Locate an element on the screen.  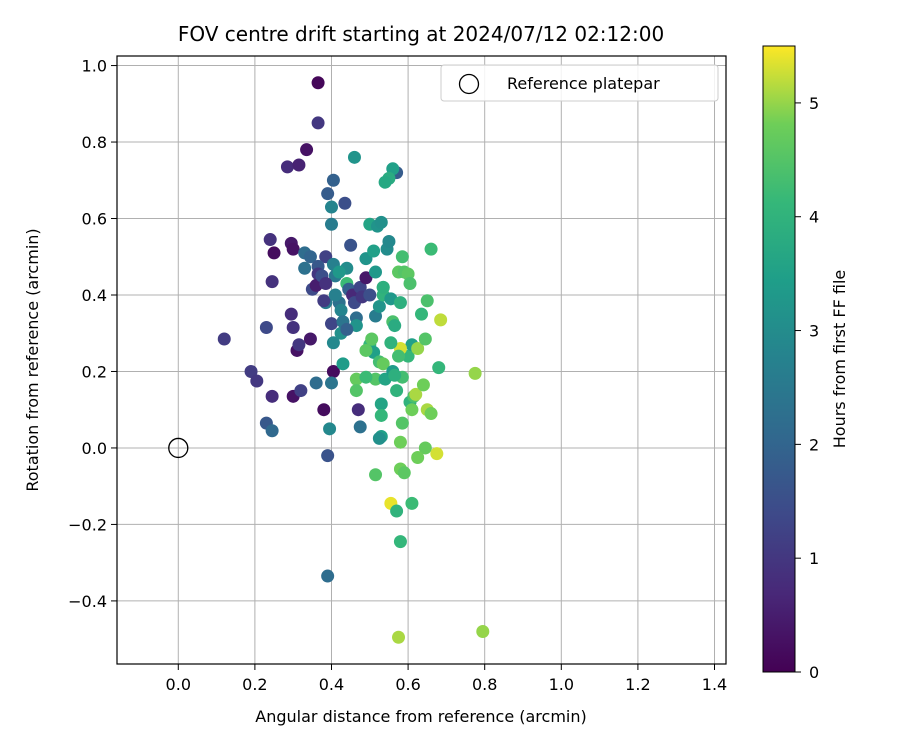
y-tick-label: 0.0 is located at coordinates (94, 448).